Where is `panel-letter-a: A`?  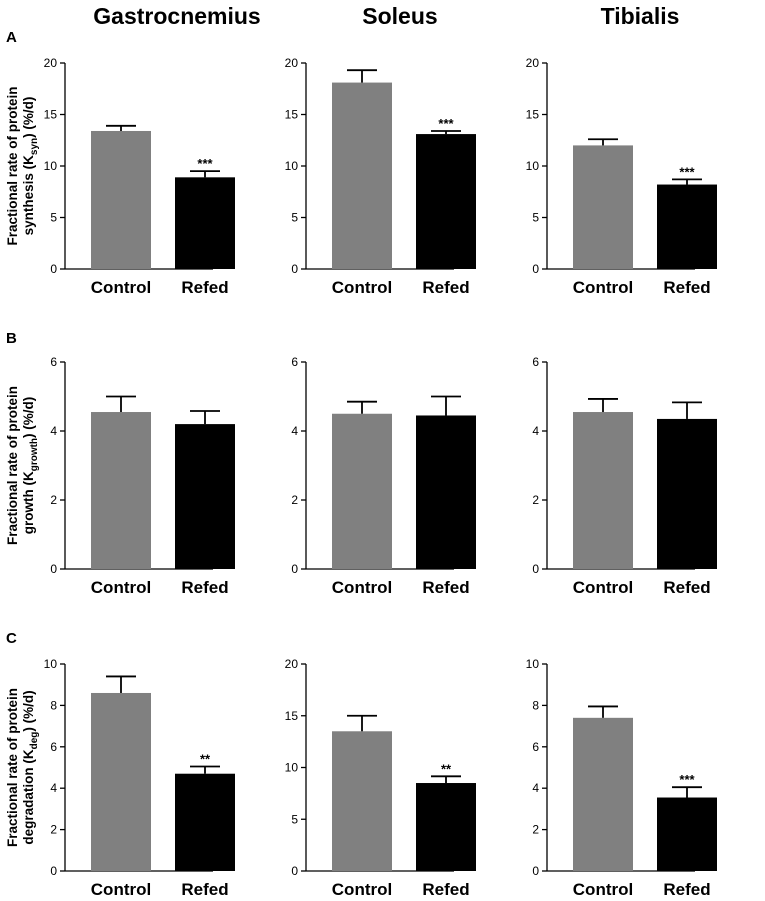
panel-letter-a: A is located at coordinates (11, 37).